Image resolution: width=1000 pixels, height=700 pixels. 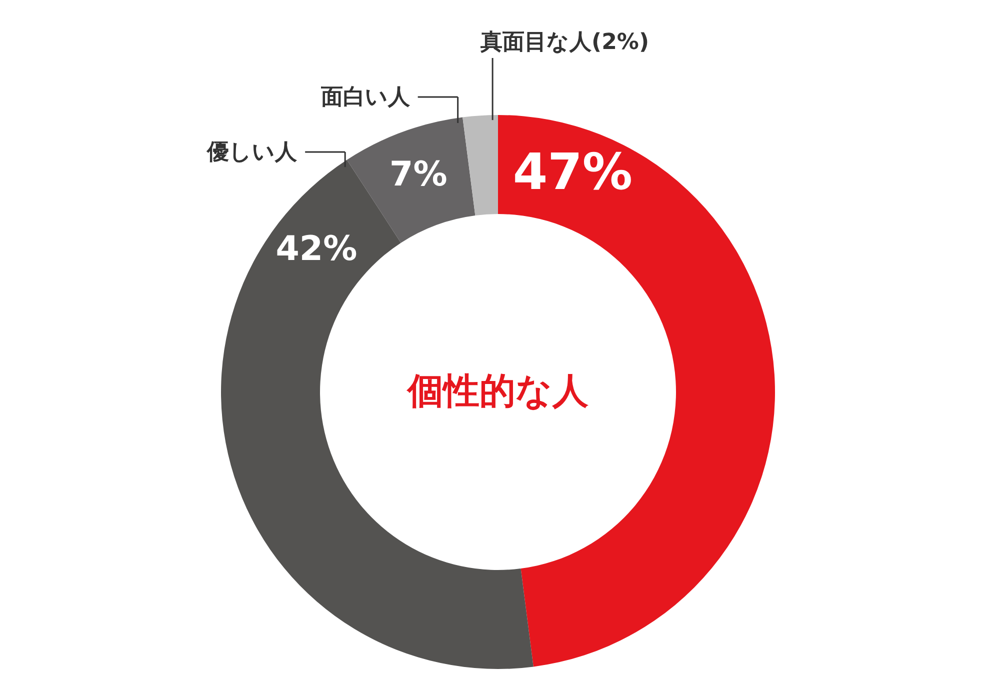 What do you see at coordinates (252, 152) in the screenshot?
I see `slice-label: 優しい人` at bounding box center [252, 152].